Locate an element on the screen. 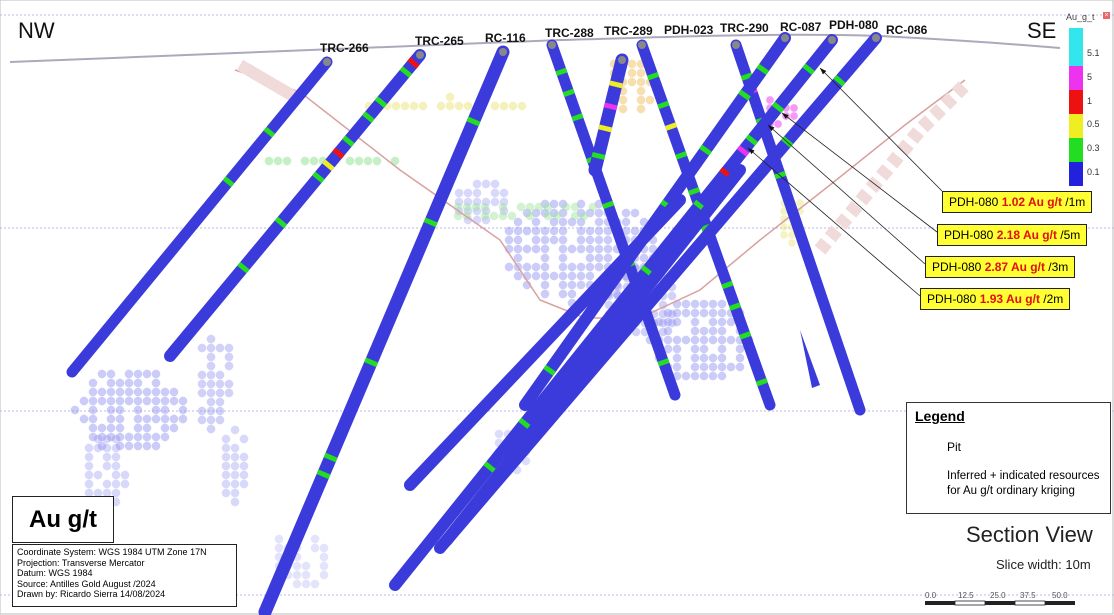 The height and width of the screenshot is (615, 1114). hole-label: TRC-290 is located at coordinates (744, 28).